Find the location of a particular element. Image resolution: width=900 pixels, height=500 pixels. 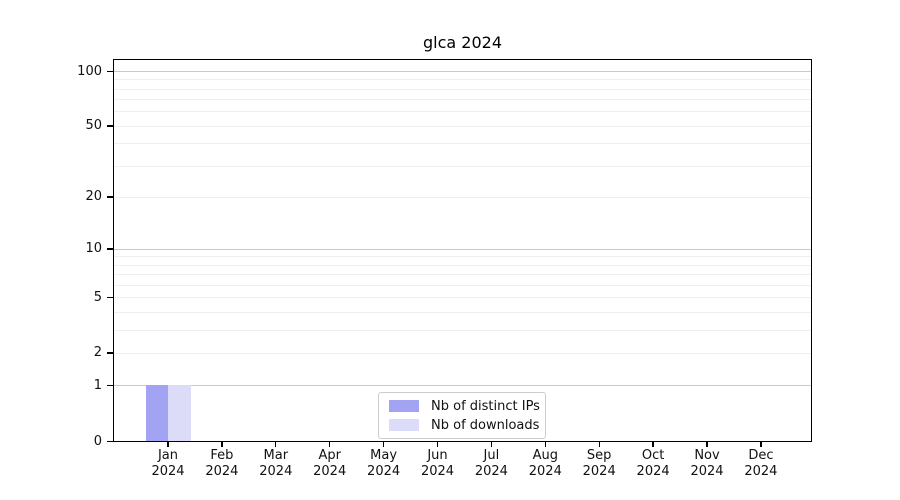

y-tick-label: 0 is located at coordinates (97, 441).